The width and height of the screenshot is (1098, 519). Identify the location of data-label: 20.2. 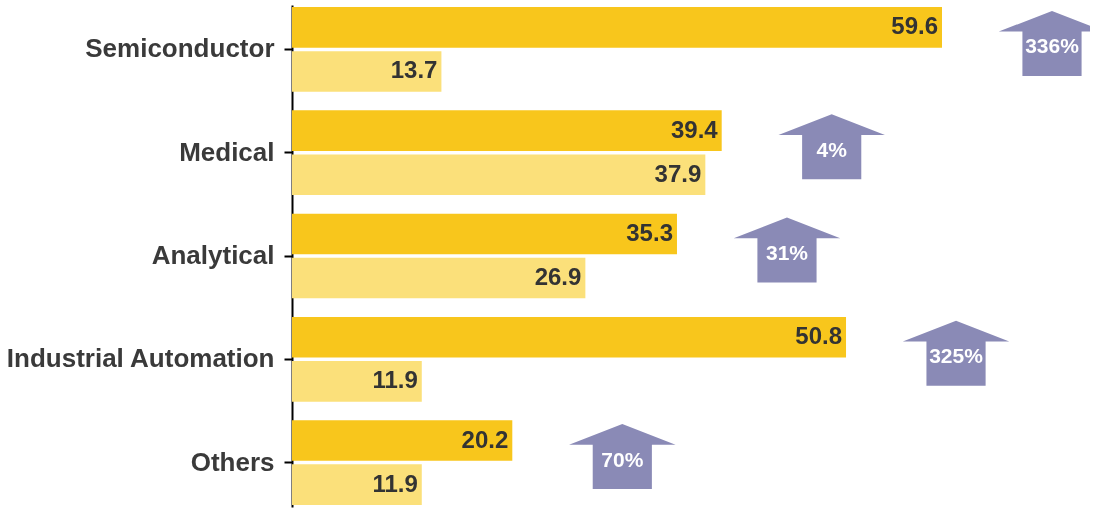
(485, 439).